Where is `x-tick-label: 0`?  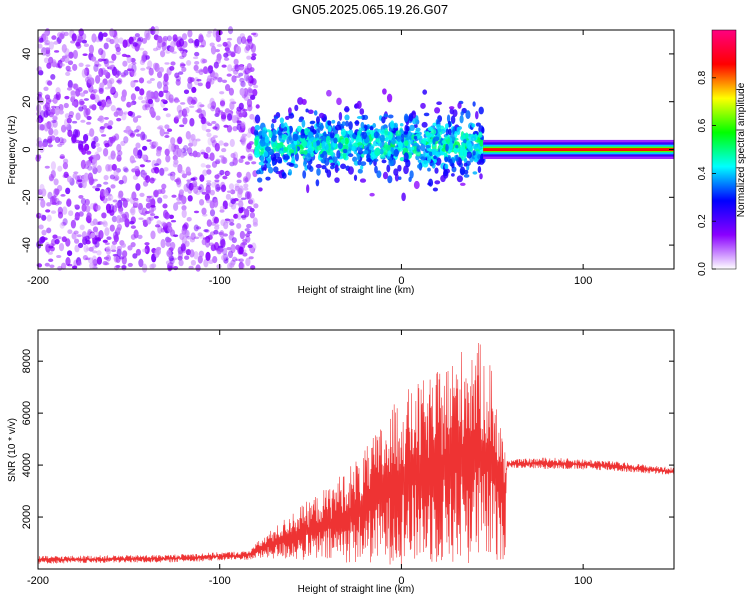
x-tick-label: 0 is located at coordinates (401, 281).